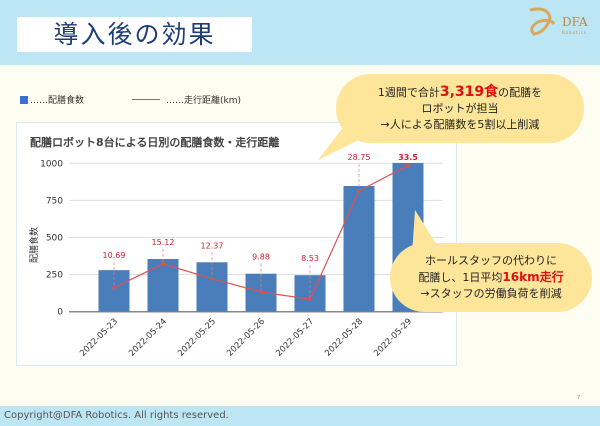  I want to click on chart-title: 配膳ロボット8台による日別の配膳食数・走行距離, so click(155, 142).